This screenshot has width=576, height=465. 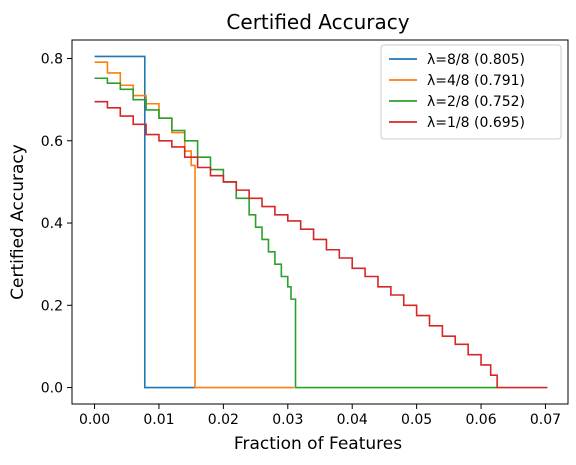 What do you see at coordinates (476, 102) in the screenshot?
I see `legend-label: λ=2/8 (0.752)` at bounding box center [476, 102].